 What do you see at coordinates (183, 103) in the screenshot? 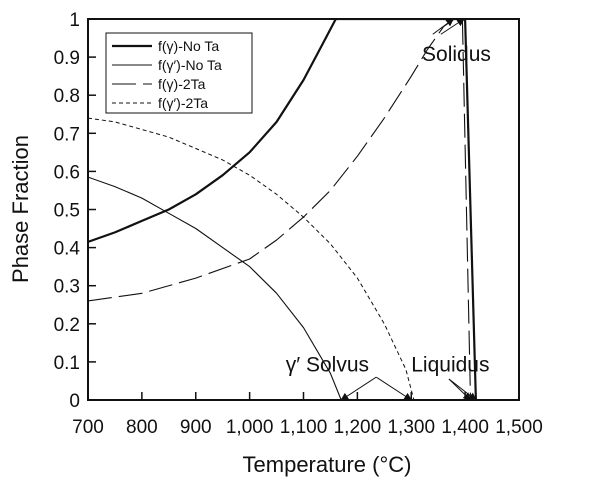
I see `legend-label: f(γ′)-2Ta` at bounding box center [183, 103].